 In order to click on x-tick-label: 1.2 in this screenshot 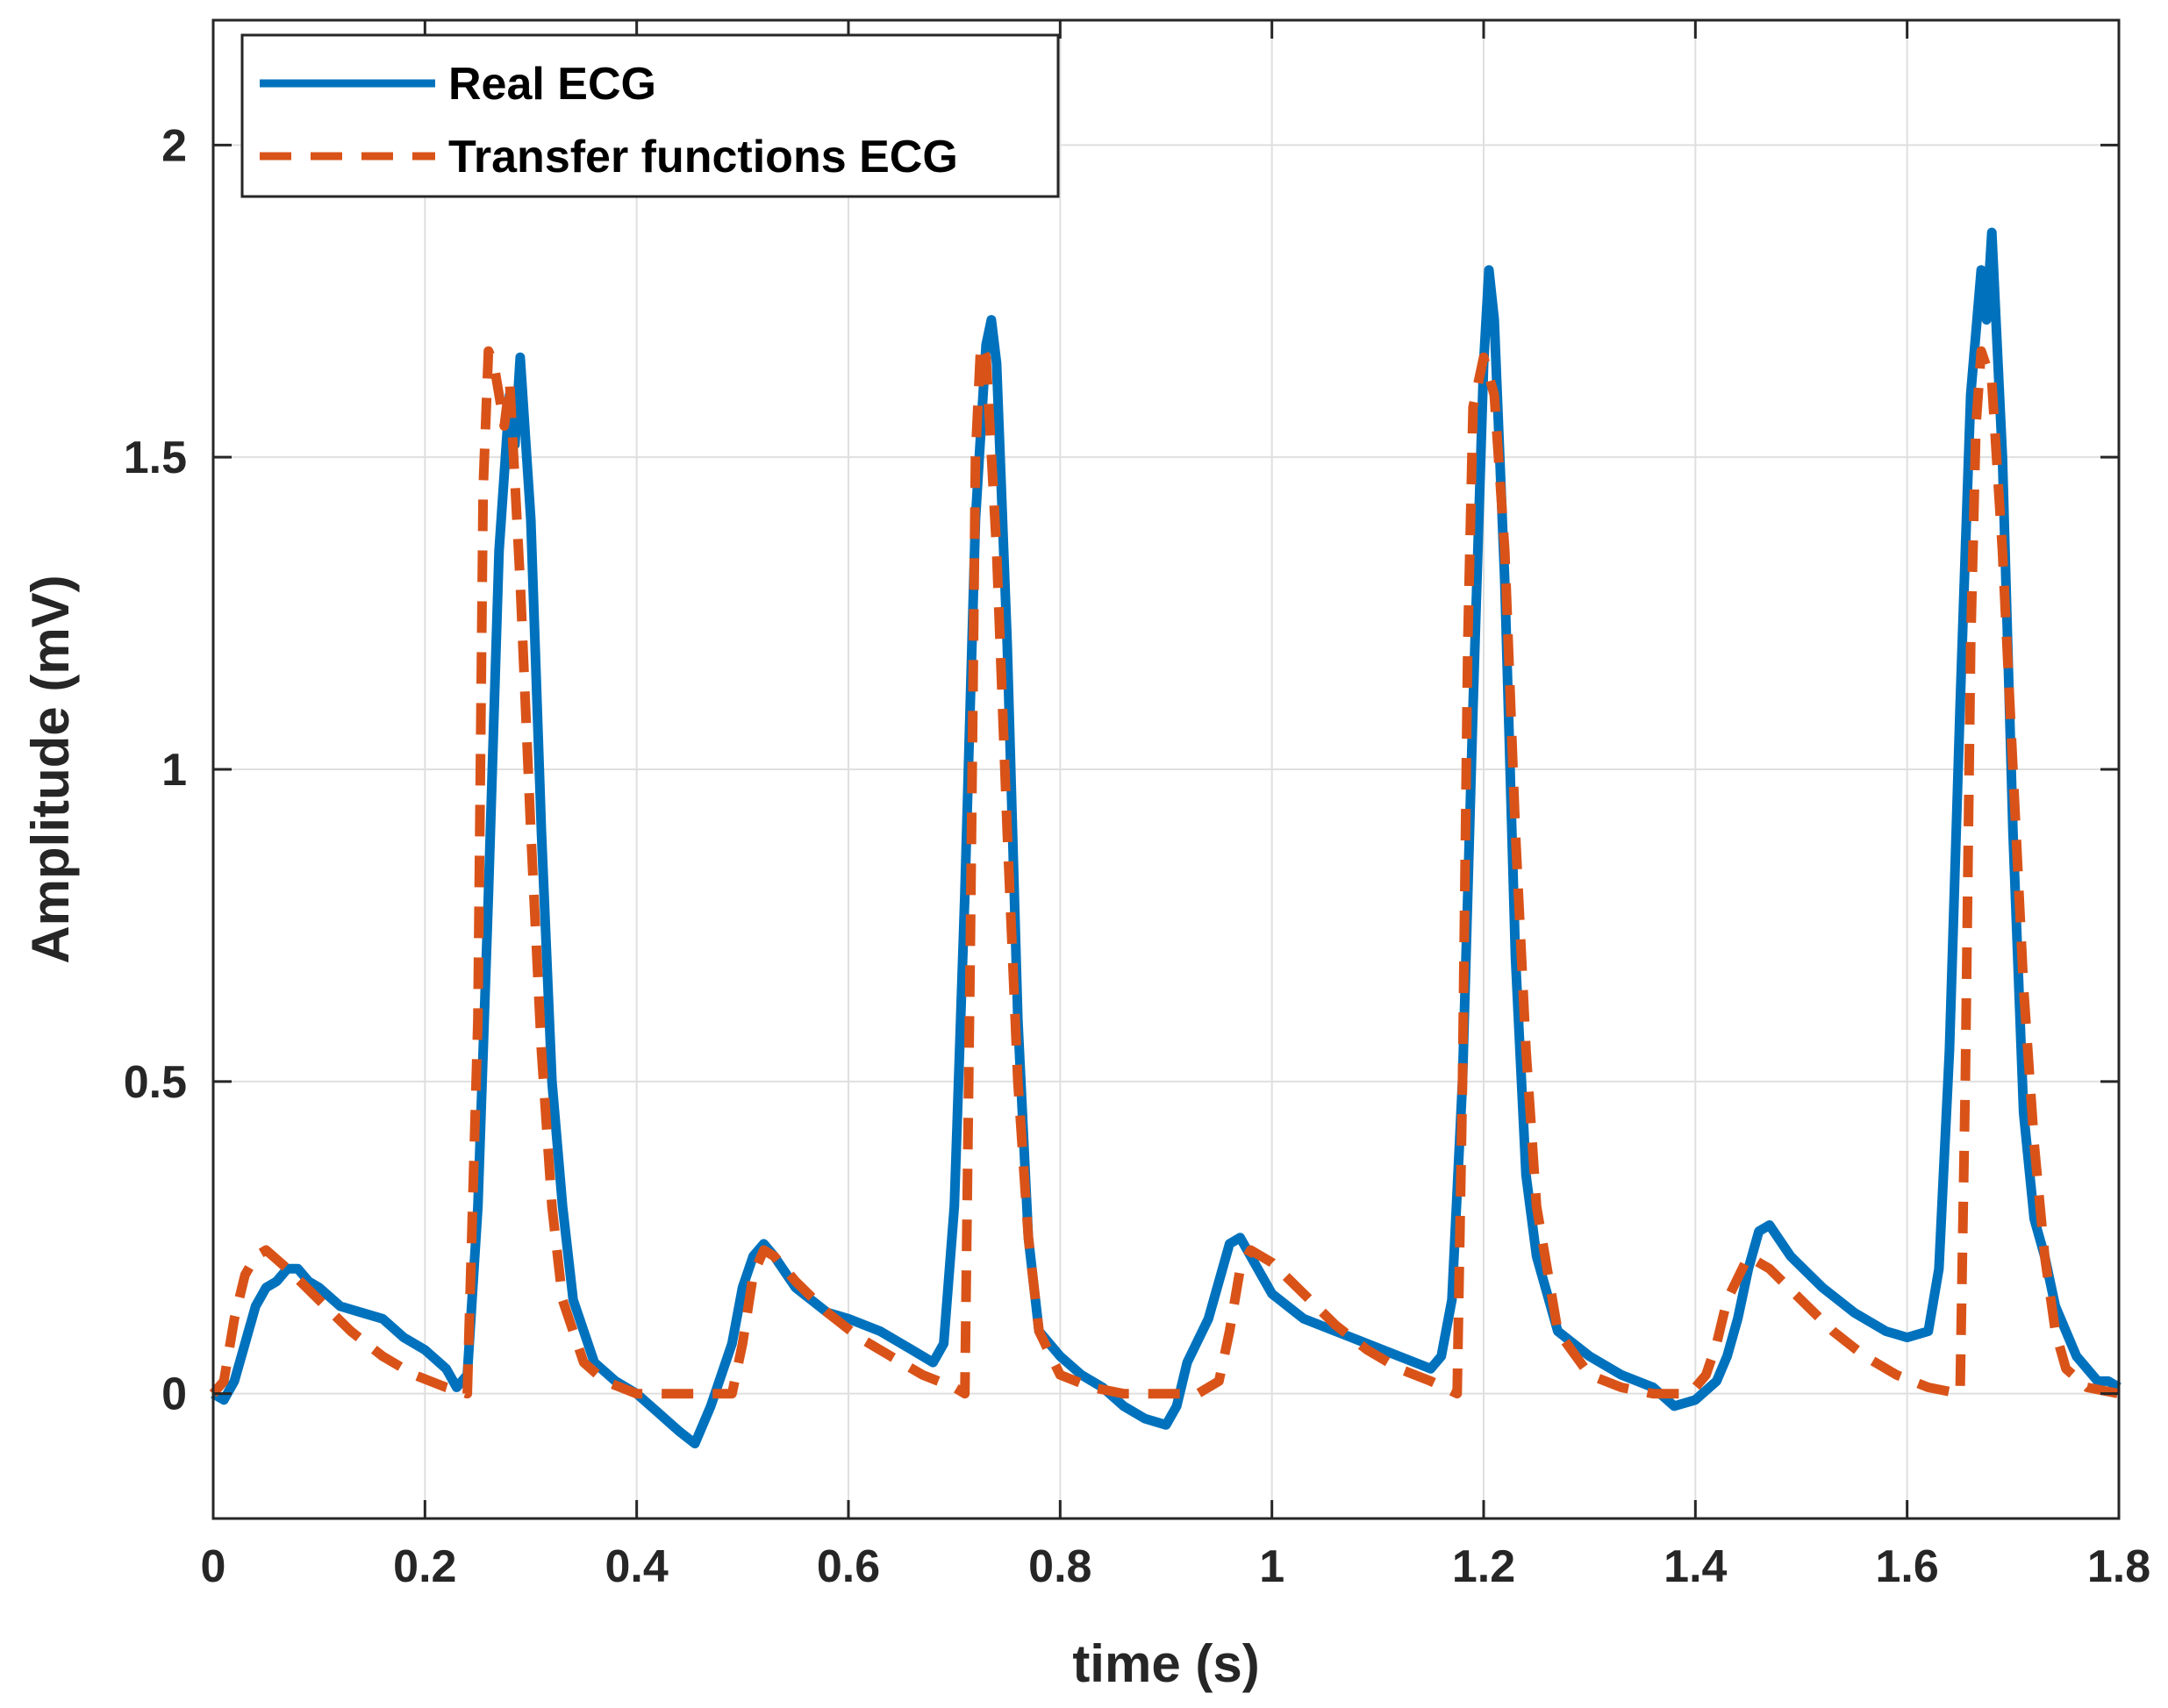, I will do `click(1484, 1566)`.